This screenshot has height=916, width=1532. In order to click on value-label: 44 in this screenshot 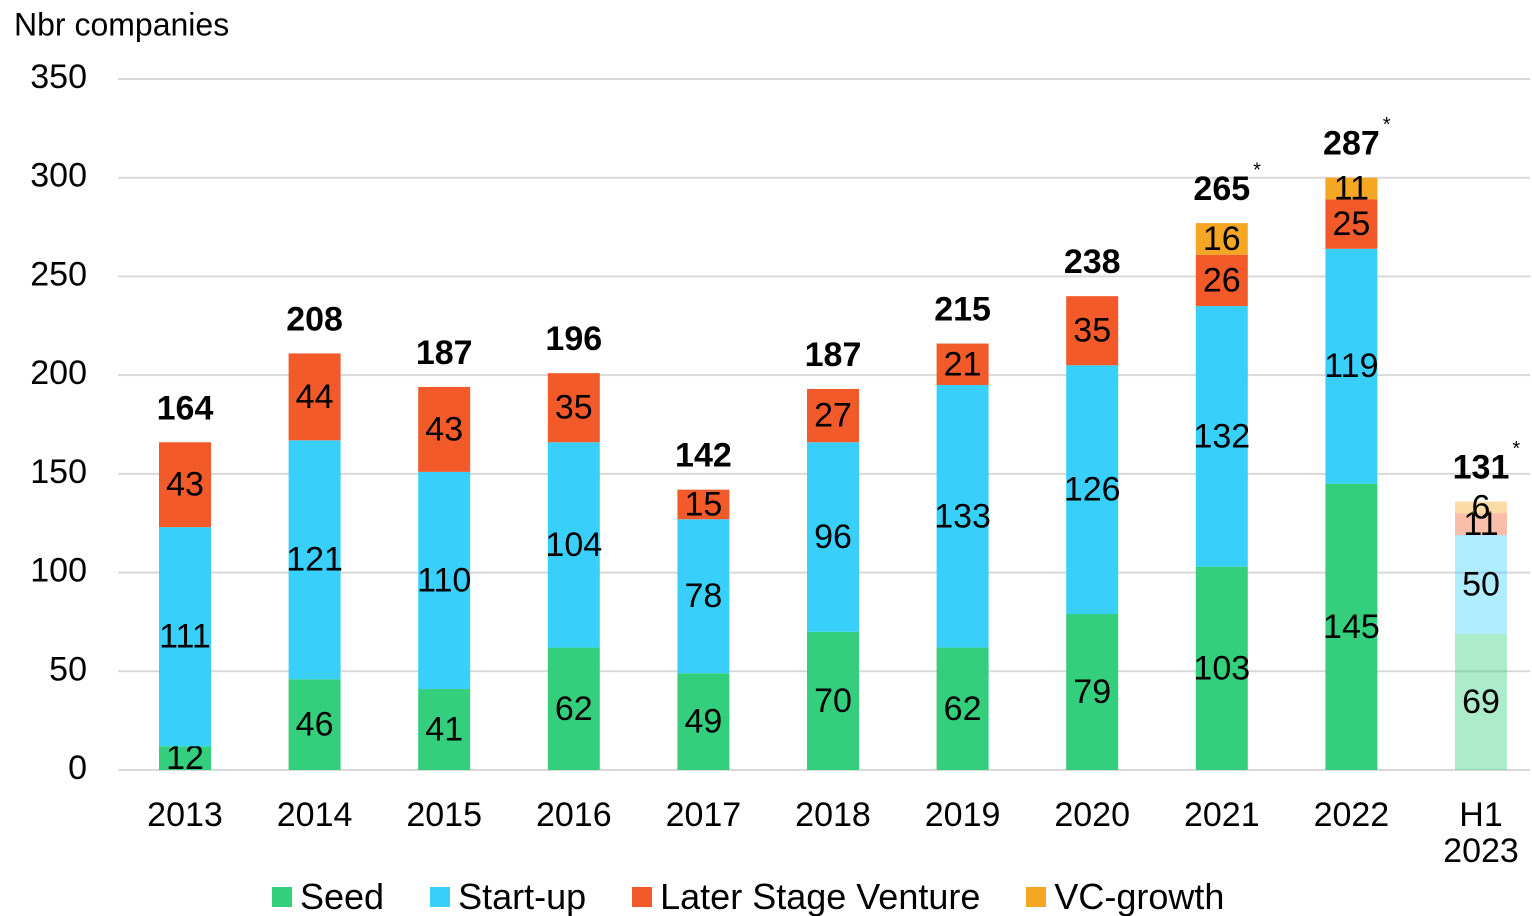, I will do `click(315, 397)`.